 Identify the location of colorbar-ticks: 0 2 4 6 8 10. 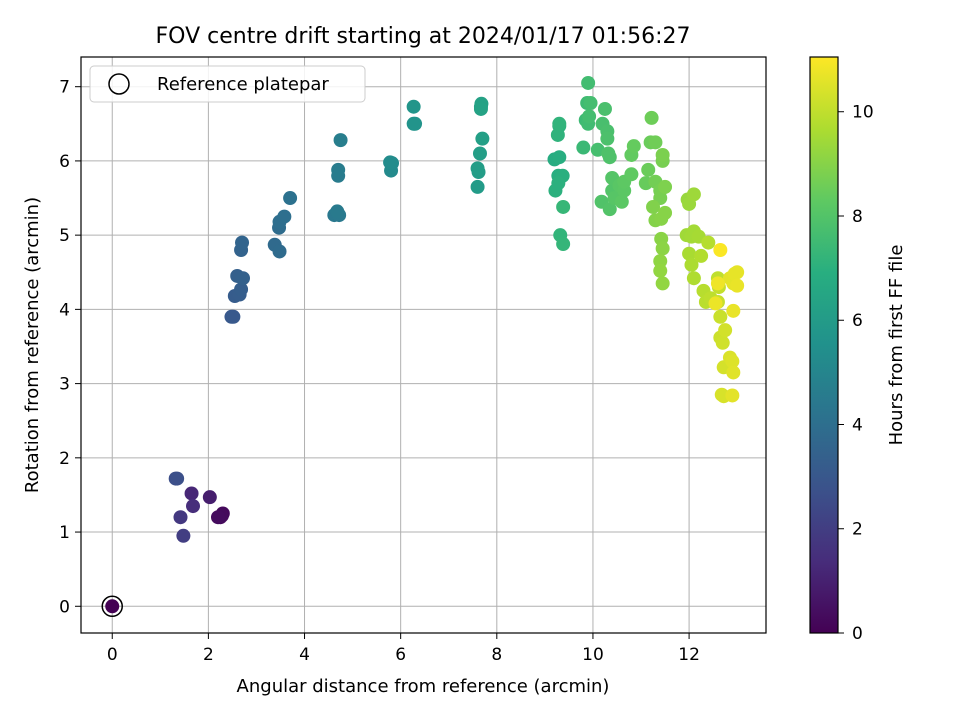
(856, 373).